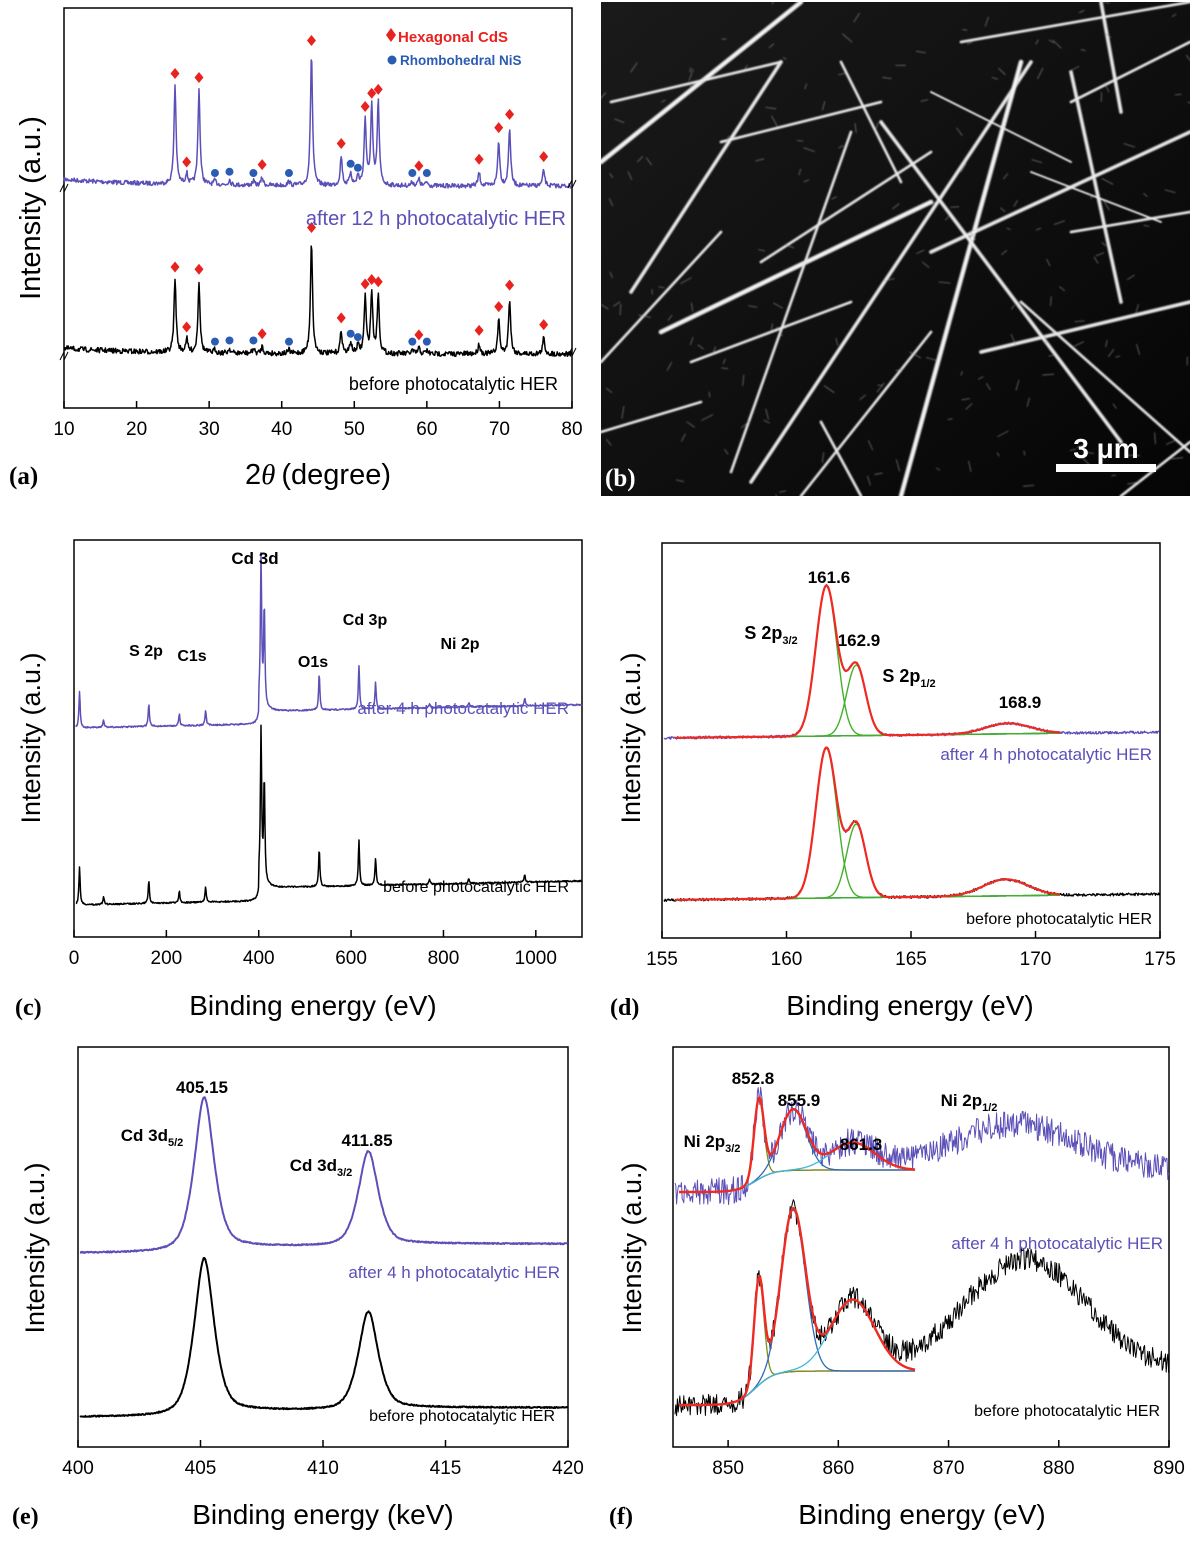  I want to click on x-axis-label: Binding energy (eV), so click(909, 1005).